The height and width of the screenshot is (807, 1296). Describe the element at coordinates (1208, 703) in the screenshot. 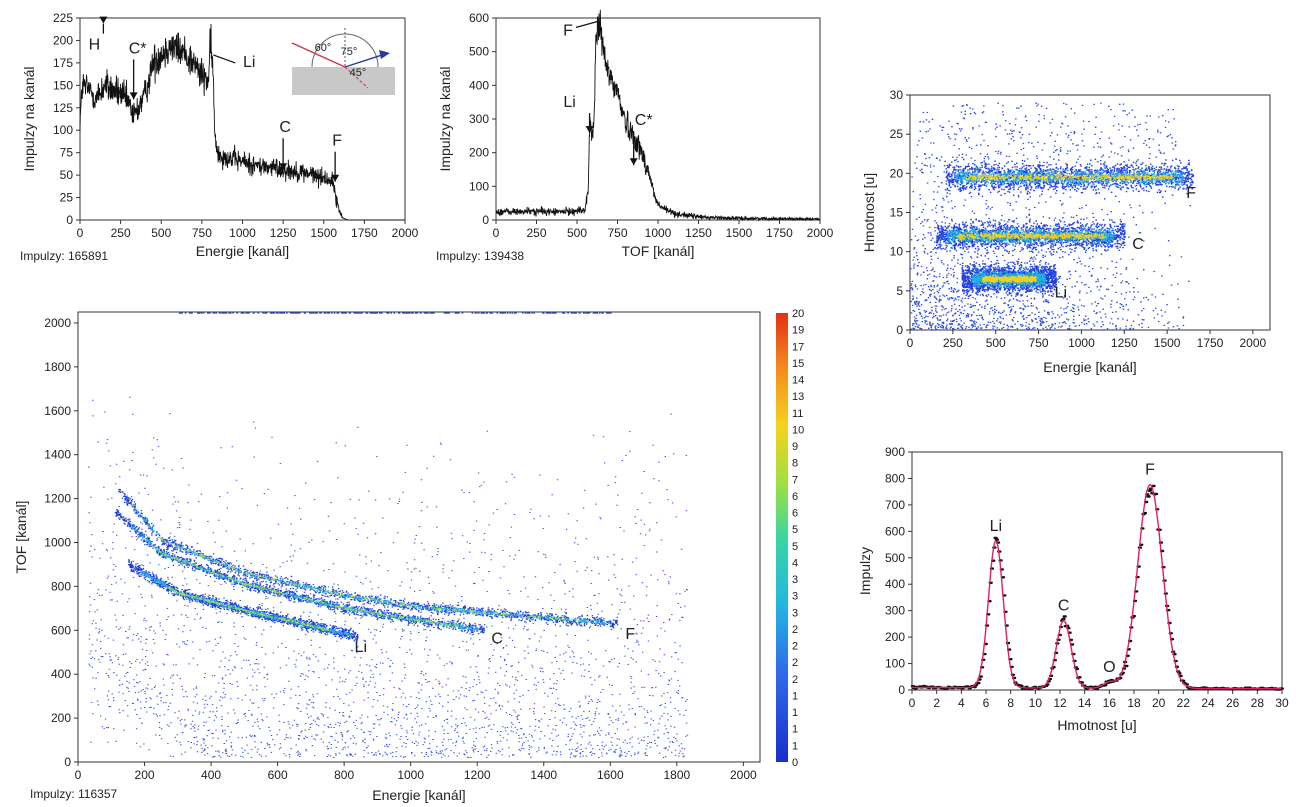

I see `mass_spectrum-x-tick-label: 24` at that location.